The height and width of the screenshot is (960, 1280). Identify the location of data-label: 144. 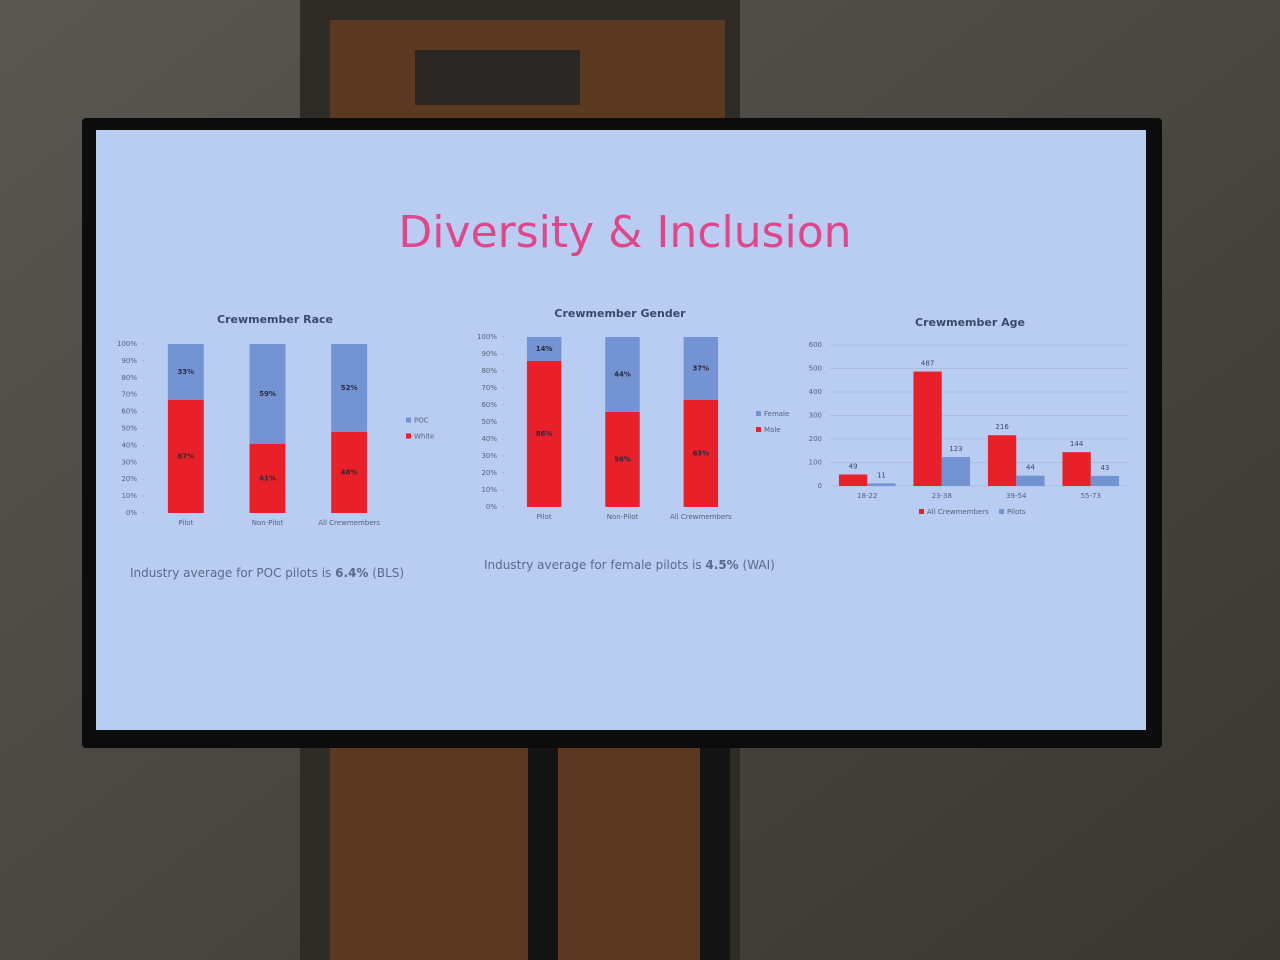
(1077, 444).